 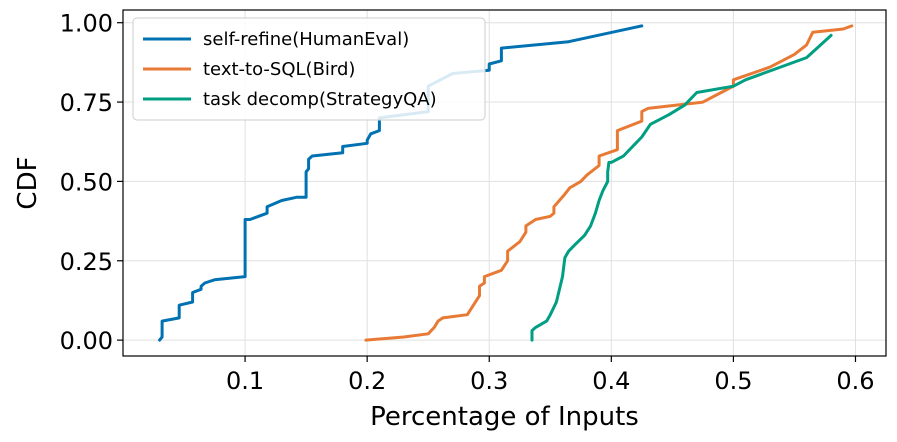 I want to click on x-axis-ticks: 0.1 0.2 0.3 0.4 0.5 0.6, so click(x=550, y=375).